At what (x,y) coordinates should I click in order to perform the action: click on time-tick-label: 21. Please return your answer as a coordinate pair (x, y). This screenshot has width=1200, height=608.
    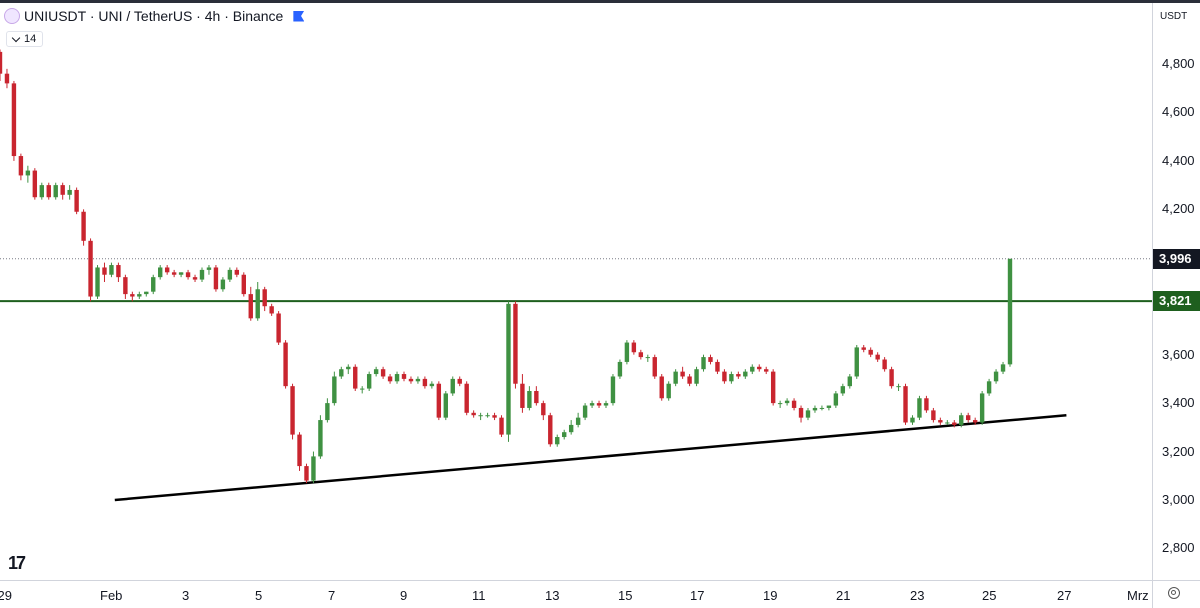
    Looking at the image, I should click on (843, 595).